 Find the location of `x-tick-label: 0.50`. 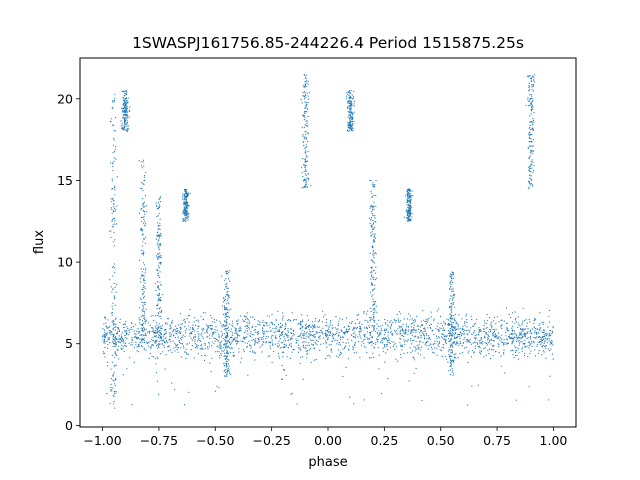

x-tick-label: 0.50 is located at coordinates (441, 440).